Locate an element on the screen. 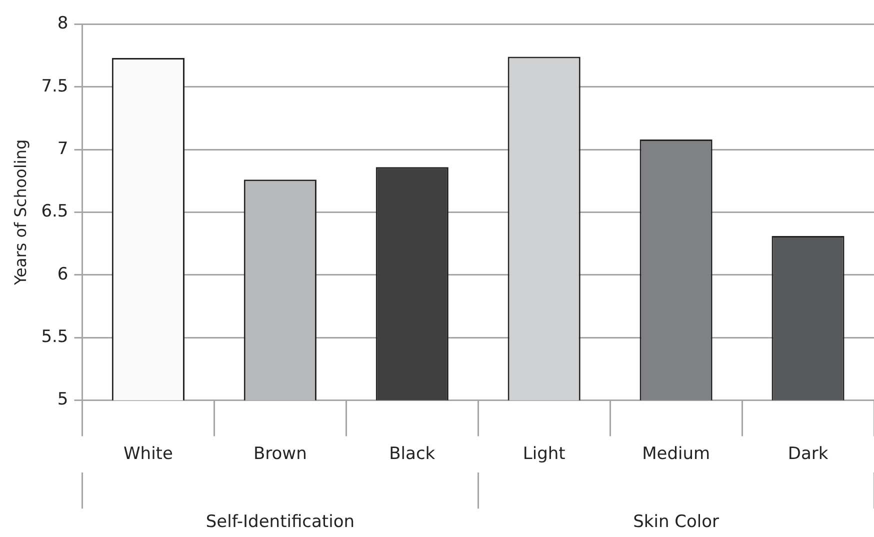  y-axis-title: Years of Schooling is located at coordinates (20, 212).